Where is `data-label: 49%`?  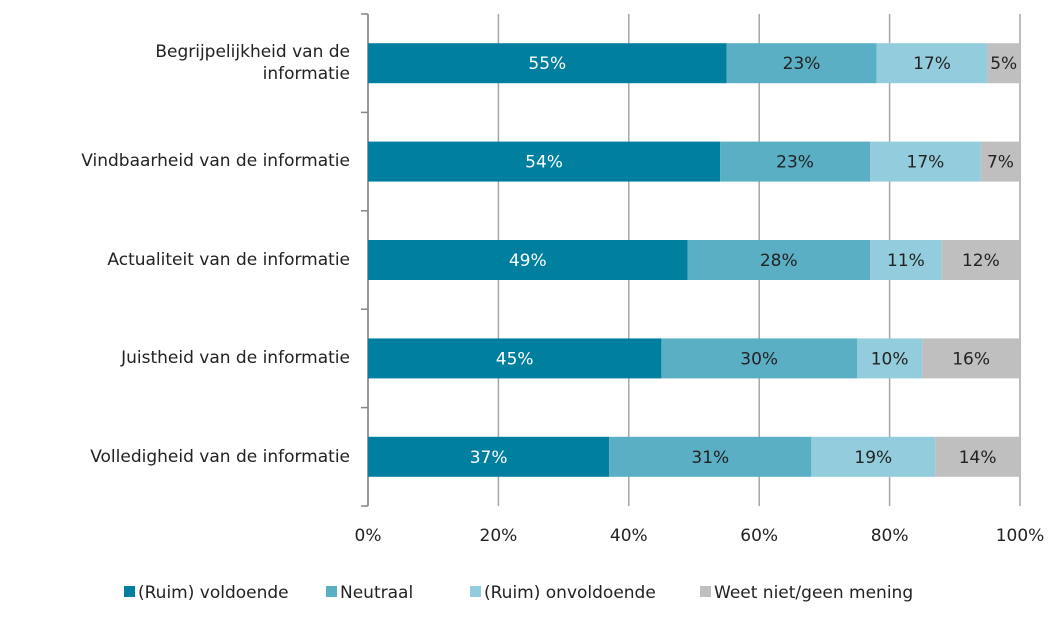 data-label: 49% is located at coordinates (528, 261).